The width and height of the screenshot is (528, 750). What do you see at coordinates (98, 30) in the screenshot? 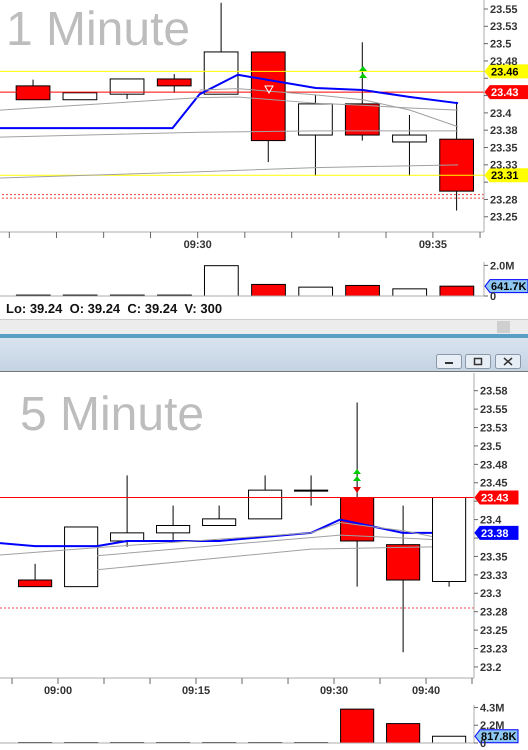
I see `chart-title: 1 Minute` at bounding box center [98, 30].